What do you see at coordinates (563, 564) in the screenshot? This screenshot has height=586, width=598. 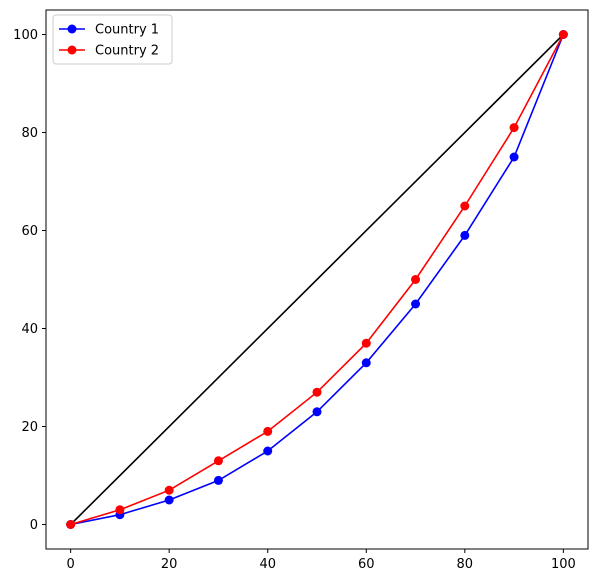 I see `x-tick-label: 100` at bounding box center [563, 564].